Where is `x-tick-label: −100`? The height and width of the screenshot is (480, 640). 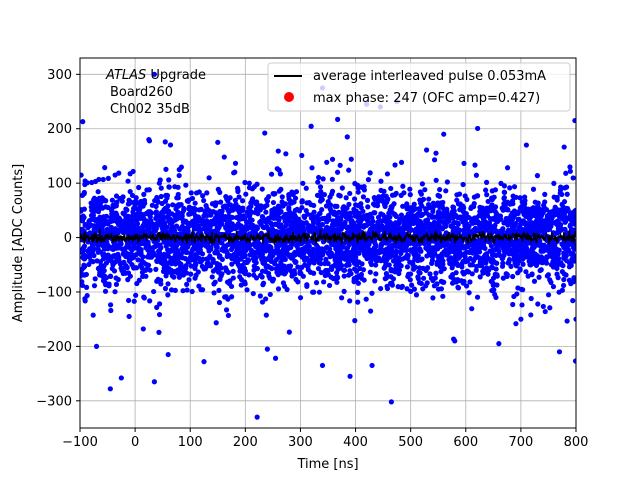 x-tick-label: −100 is located at coordinates (80, 442).